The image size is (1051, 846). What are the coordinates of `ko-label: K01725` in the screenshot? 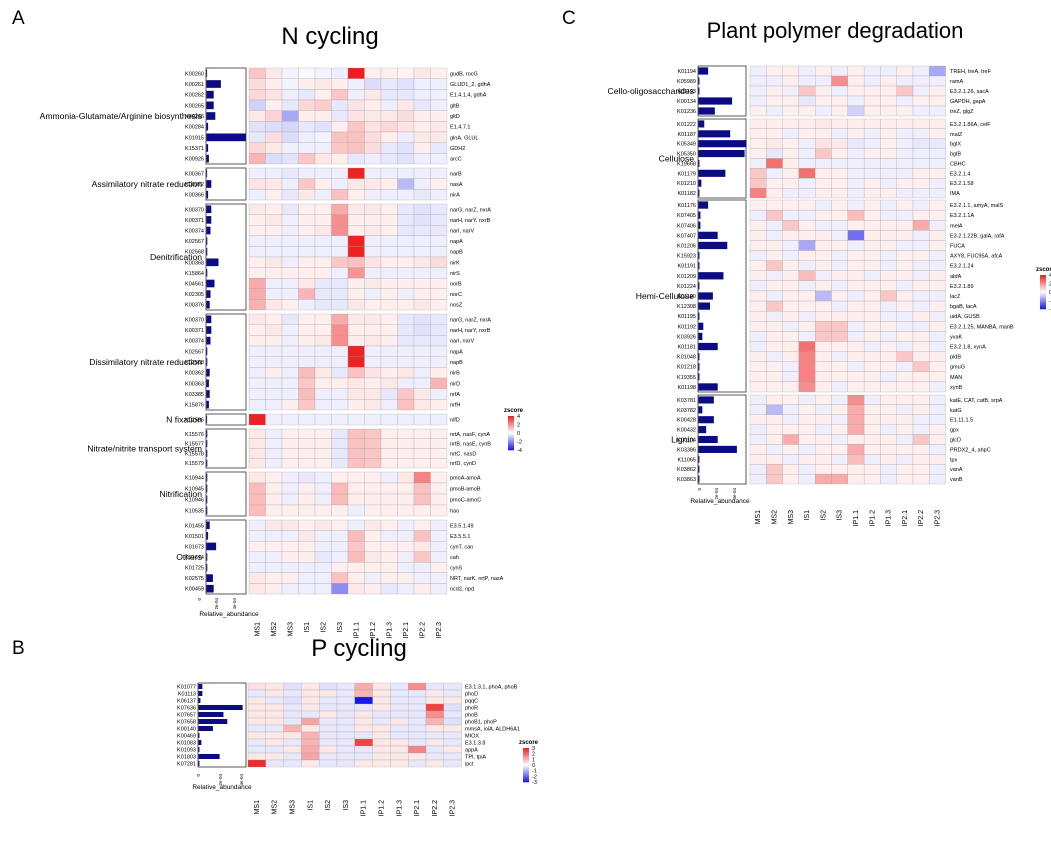 It's located at (194, 569).